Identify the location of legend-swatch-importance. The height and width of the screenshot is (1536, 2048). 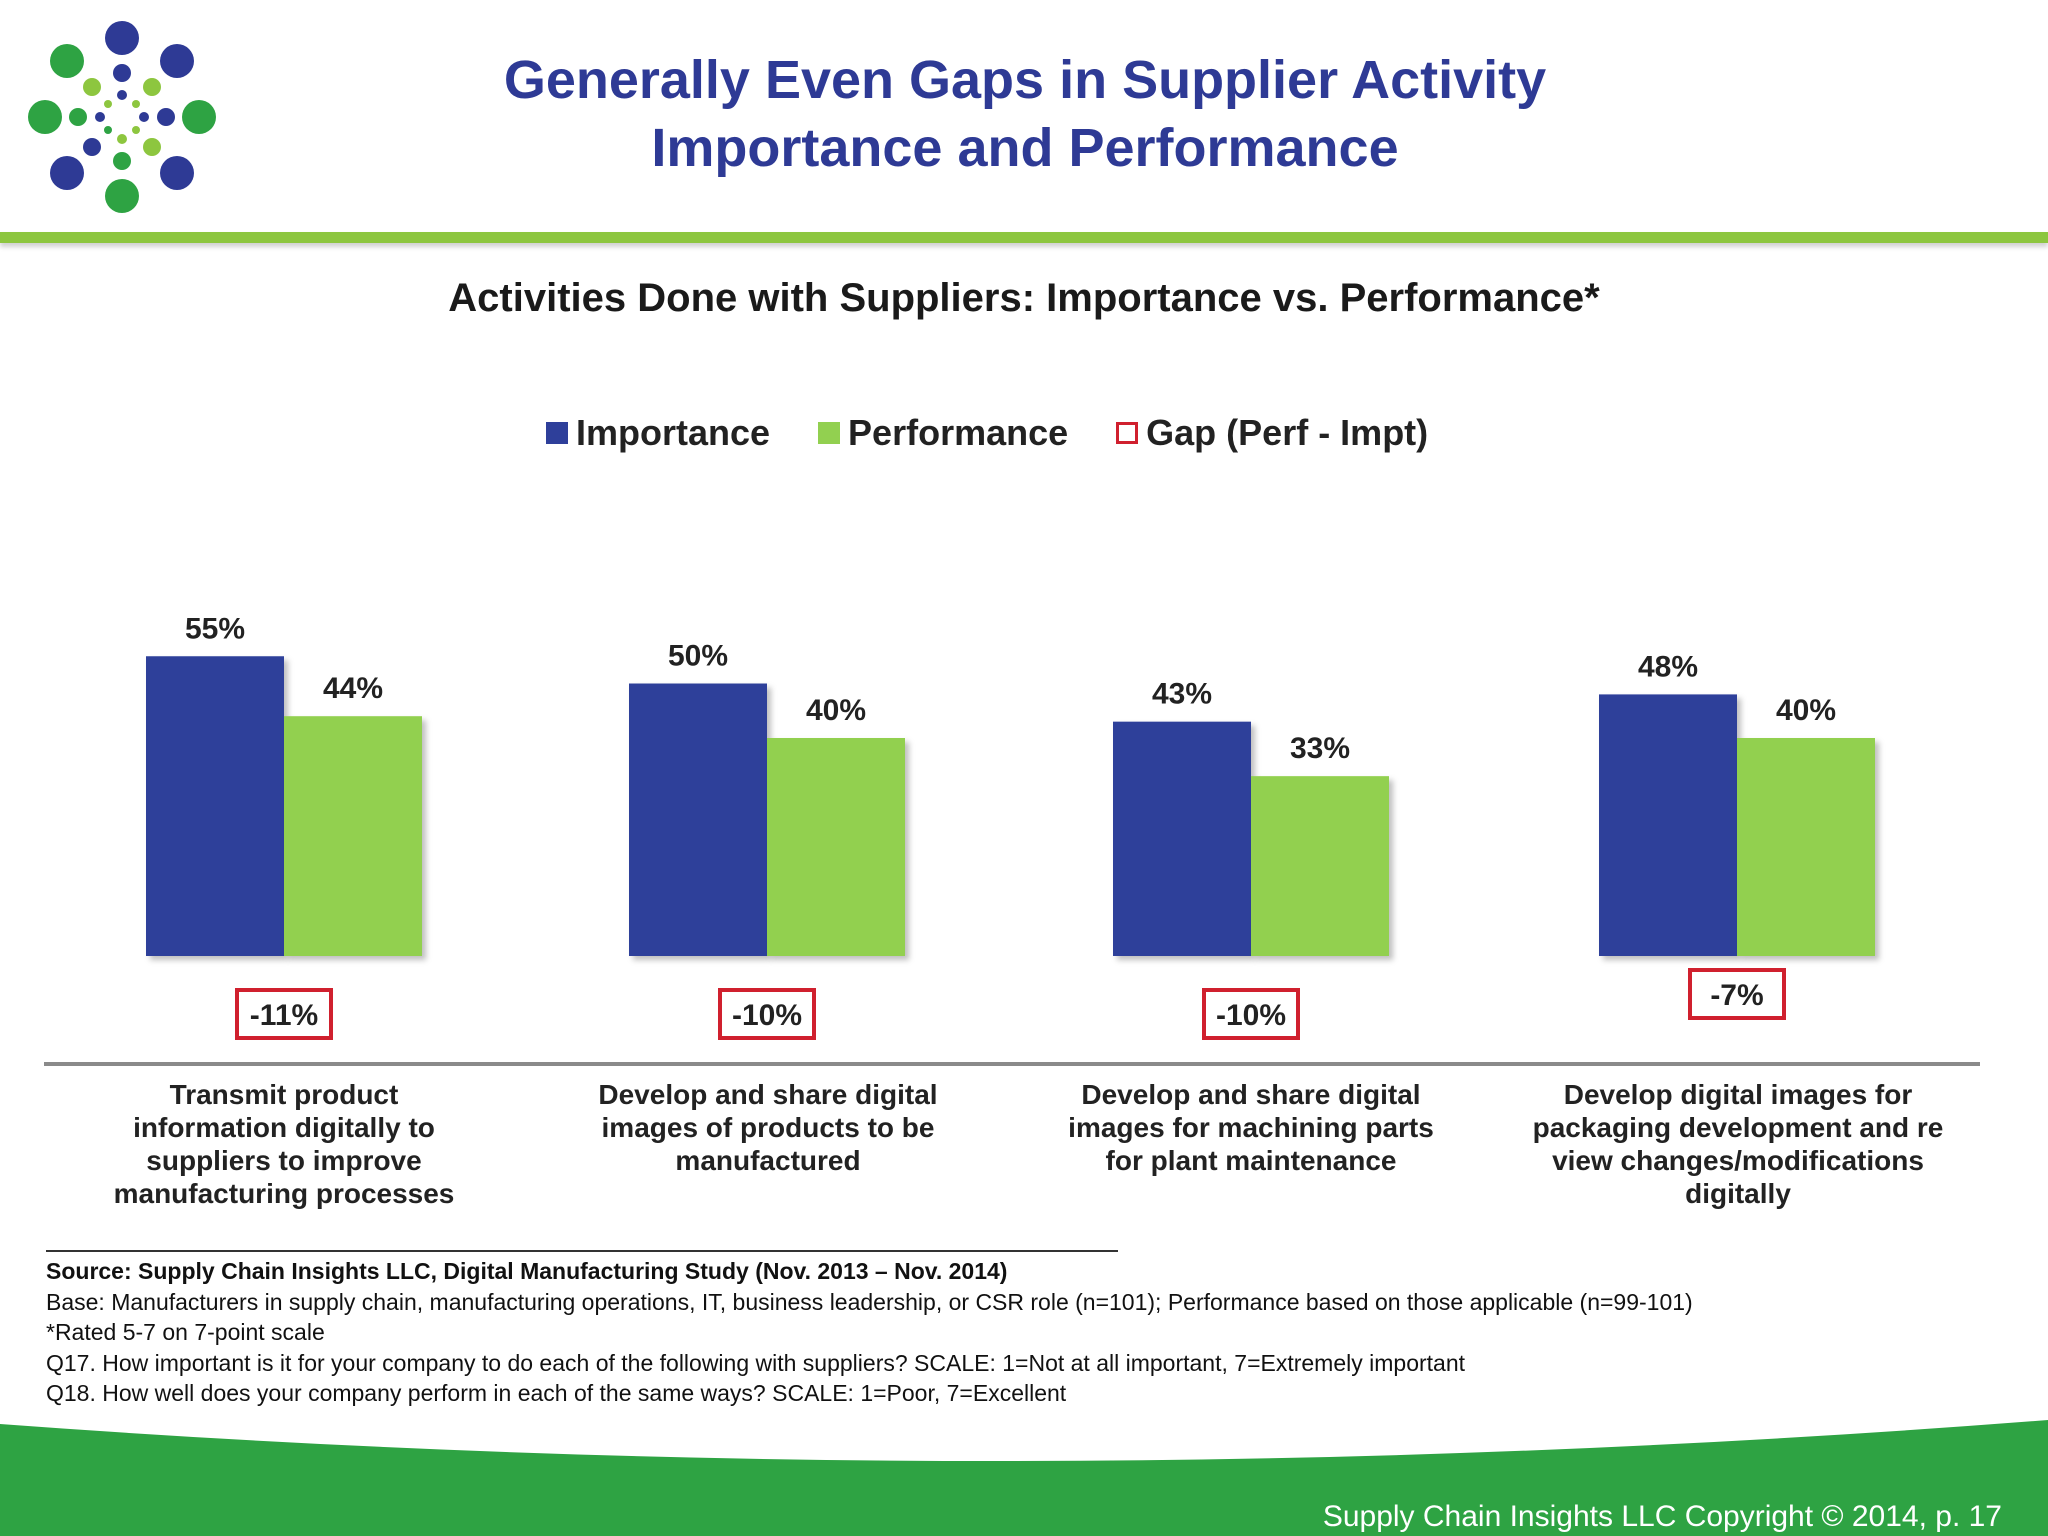
(557, 433).